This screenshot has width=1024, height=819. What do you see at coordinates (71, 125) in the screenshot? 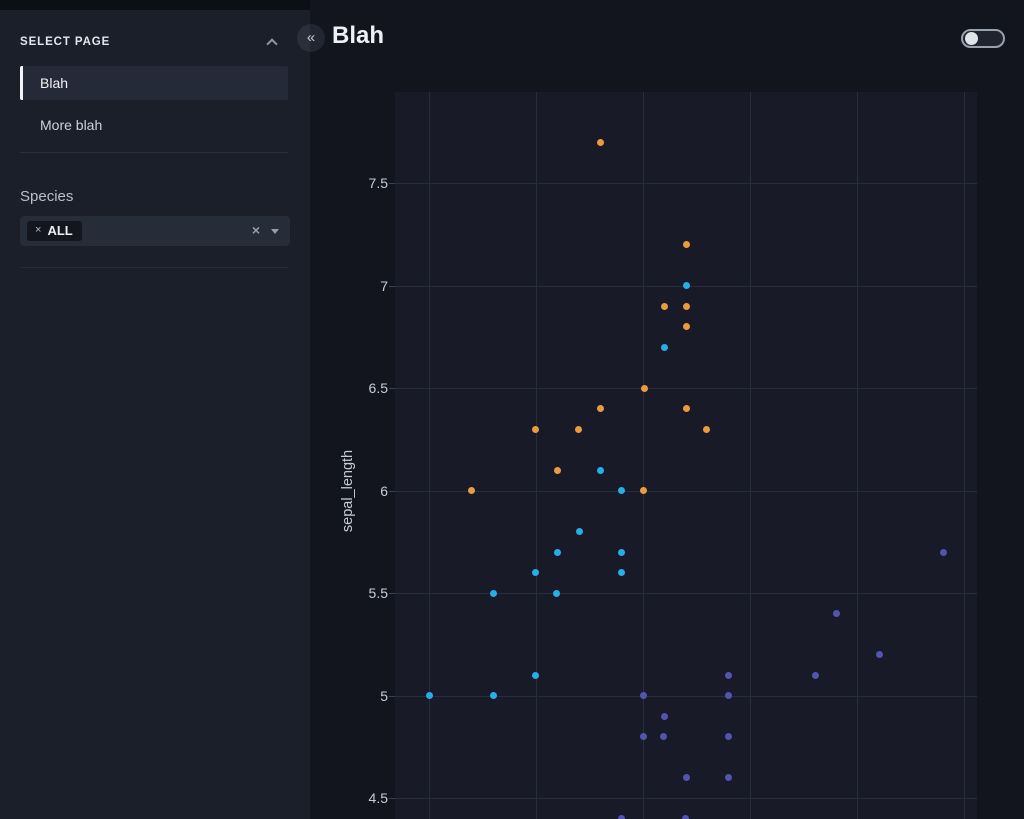
I see `sidebar-item-more-blah: More blah` at bounding box center [71, 125].